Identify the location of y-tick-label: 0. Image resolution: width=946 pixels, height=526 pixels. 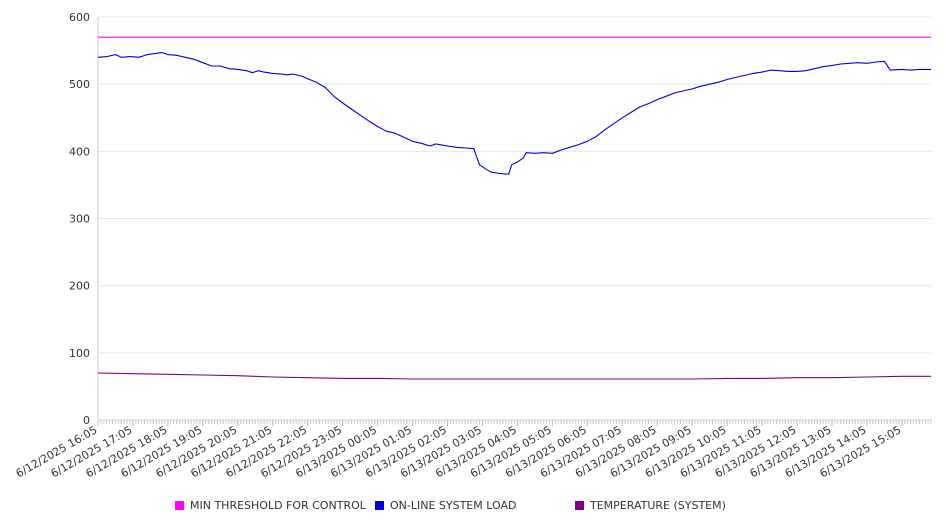
(86, 420).